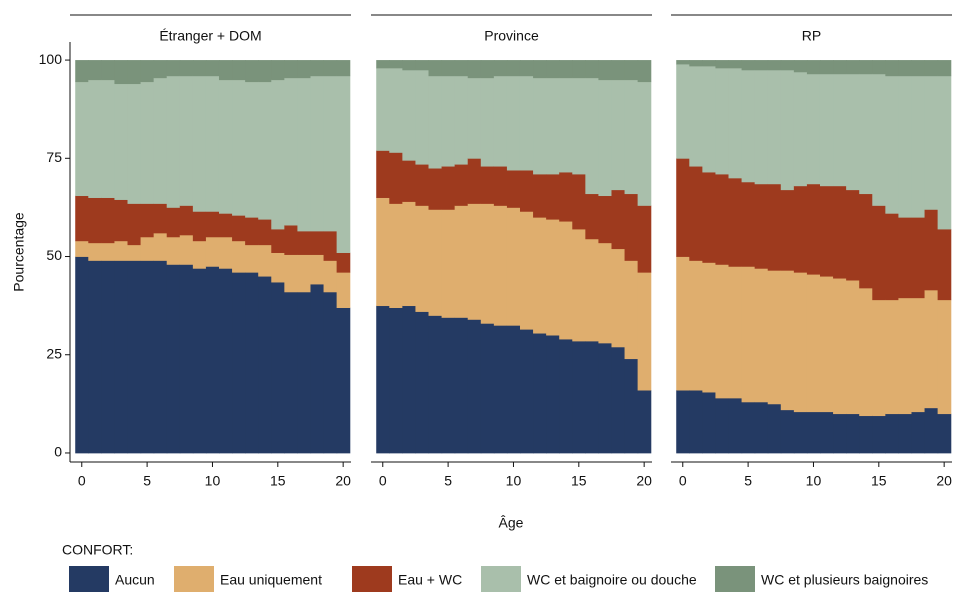  Describe the element at coordinates (54, 157) in the screenshot. I see `y-tick-label: 75` at that location.